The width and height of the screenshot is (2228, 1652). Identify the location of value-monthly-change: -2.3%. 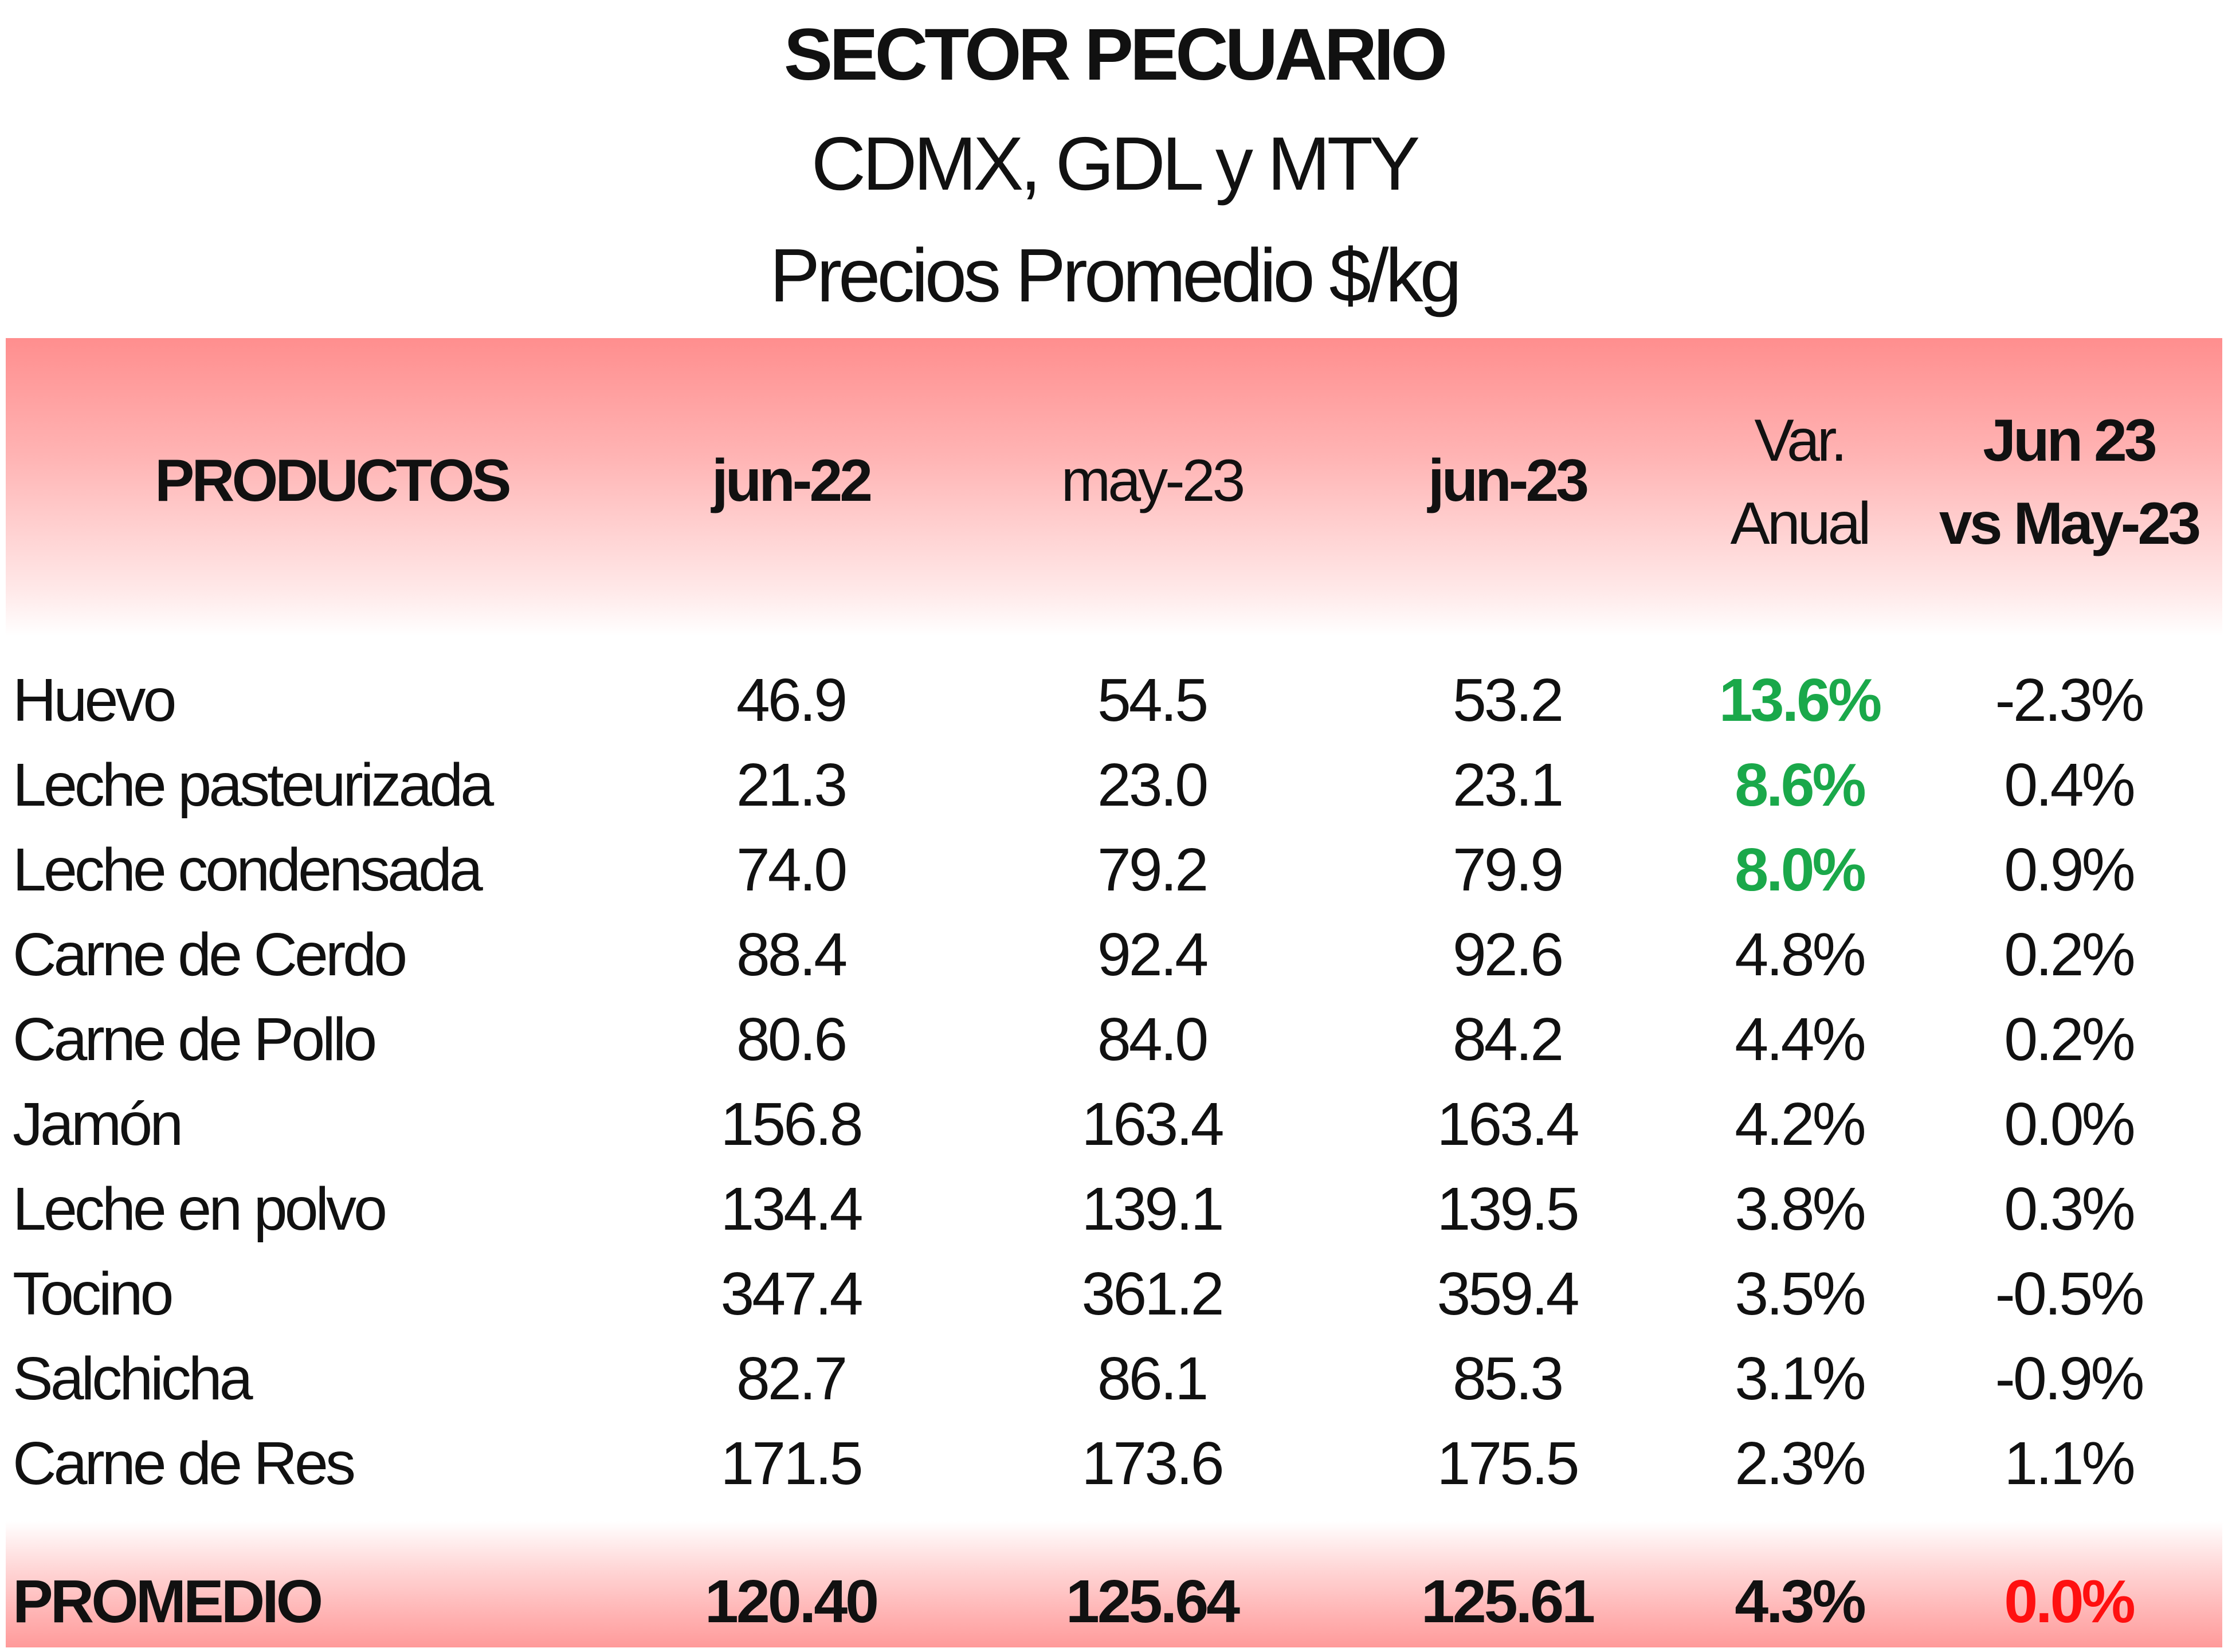
(2070, 700).